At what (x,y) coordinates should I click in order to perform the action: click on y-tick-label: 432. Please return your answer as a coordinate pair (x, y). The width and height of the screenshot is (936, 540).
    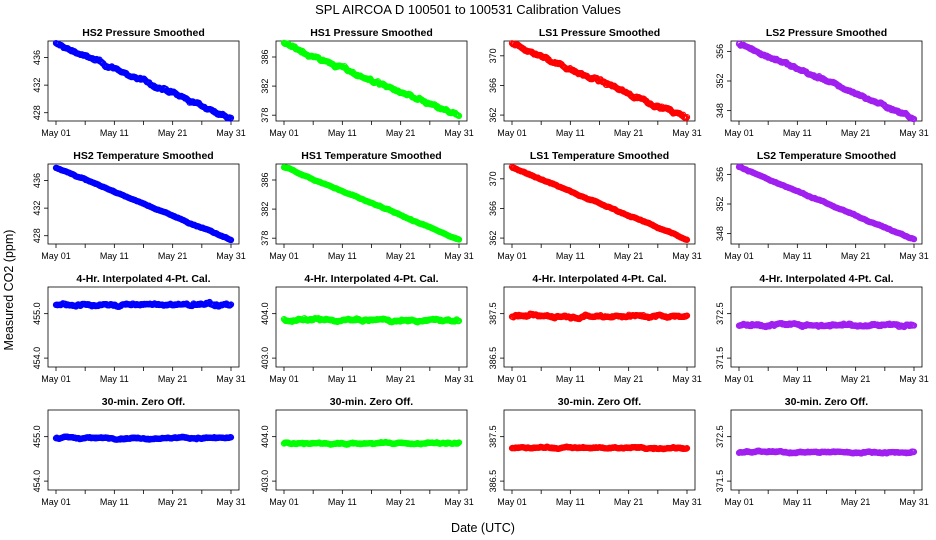
    Looking at the image, I should click on (37, 208).